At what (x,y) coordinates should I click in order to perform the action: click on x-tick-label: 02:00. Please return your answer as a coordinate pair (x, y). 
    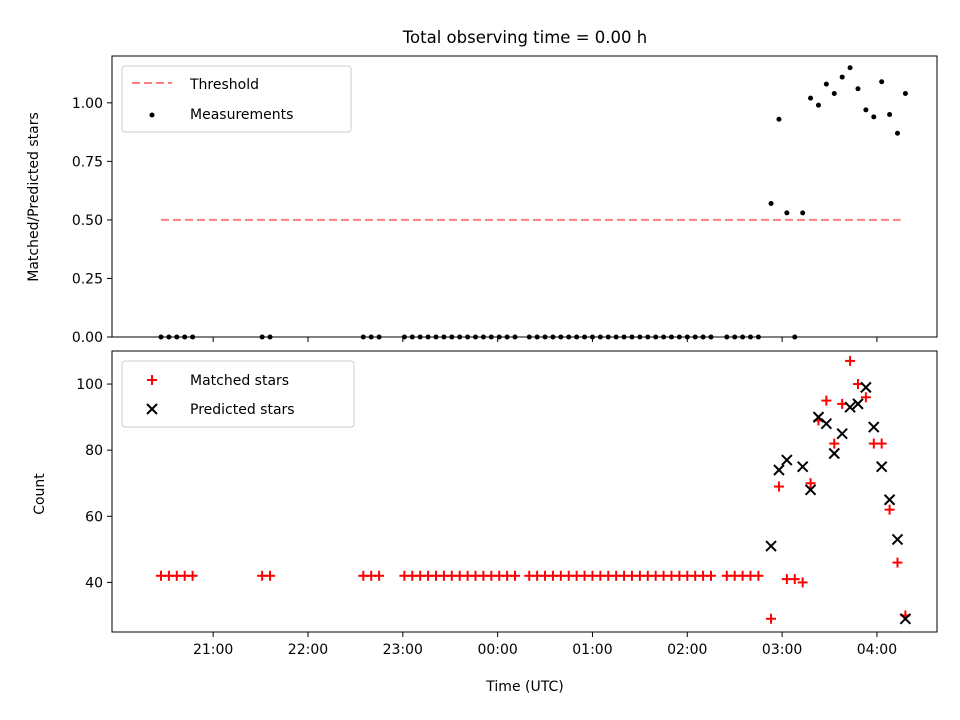
    Looking at the image, I should click on (687, 650).